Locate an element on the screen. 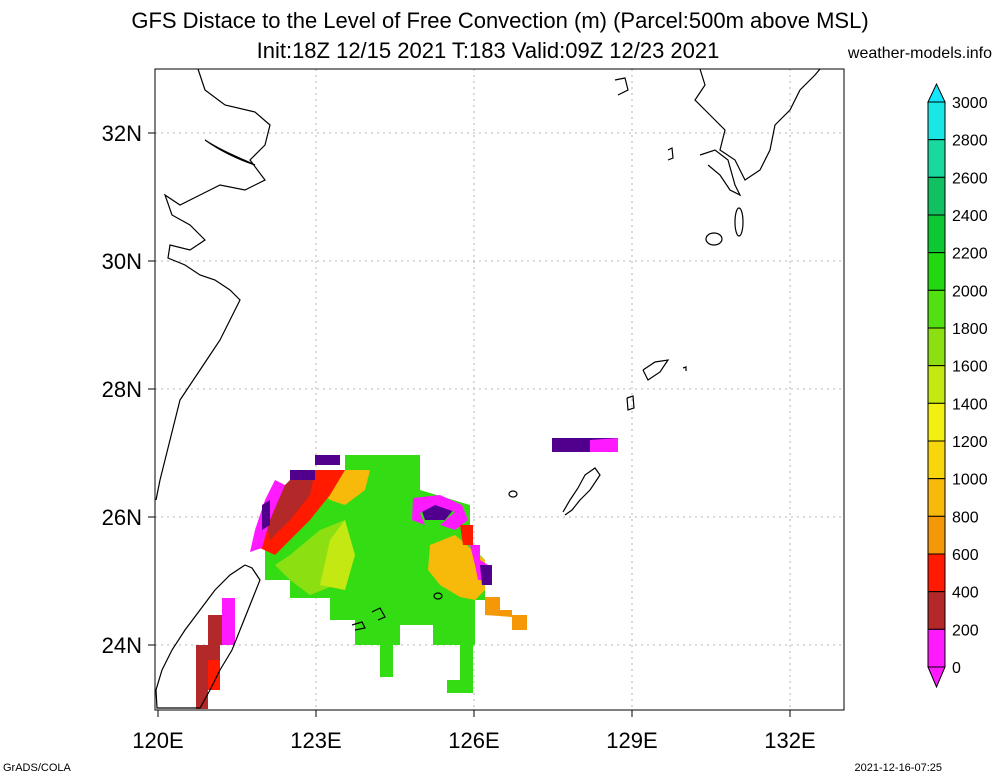 This screenshot has width=1000, height=779. field-brown-west is located at coordinates (290, 505).